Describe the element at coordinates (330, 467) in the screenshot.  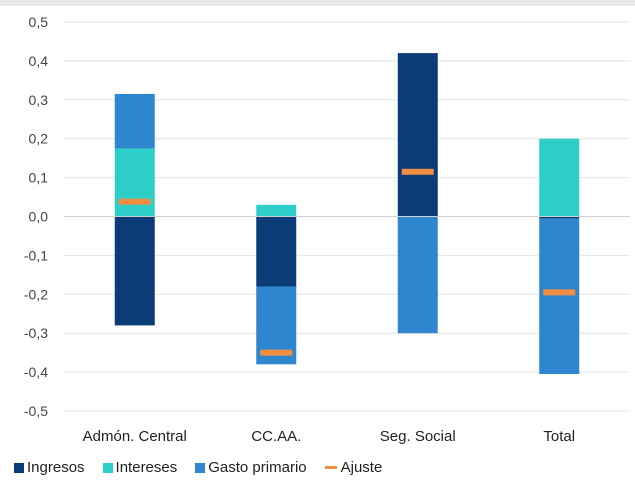
I see `legend-swatch-ajuste` at that location.